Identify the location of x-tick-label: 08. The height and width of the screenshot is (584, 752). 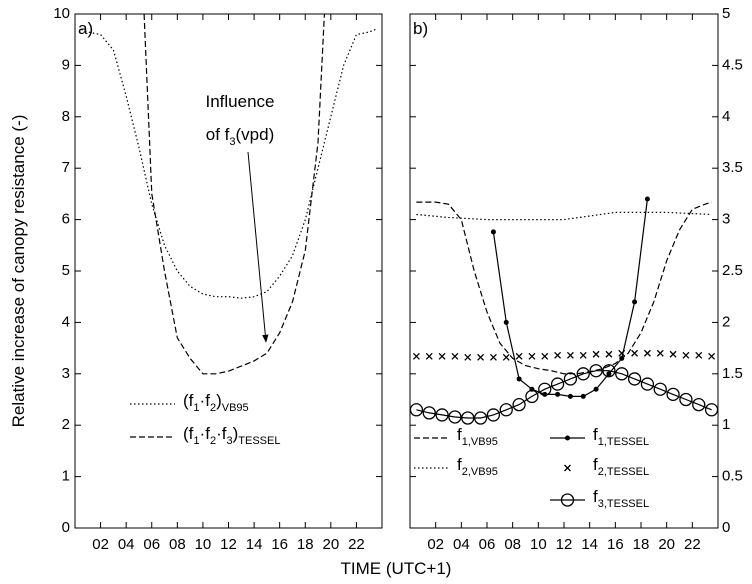
(512, 544).